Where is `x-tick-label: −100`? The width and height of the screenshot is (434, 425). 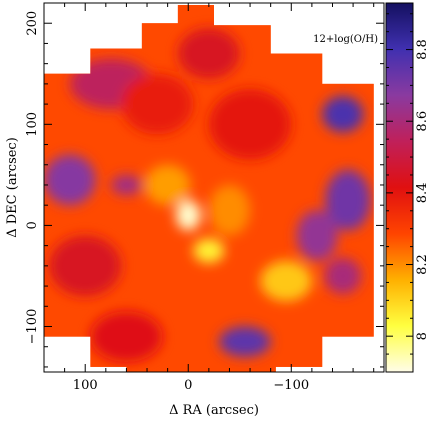
x-tick-label: −100 is located at coordinates (291, 385).